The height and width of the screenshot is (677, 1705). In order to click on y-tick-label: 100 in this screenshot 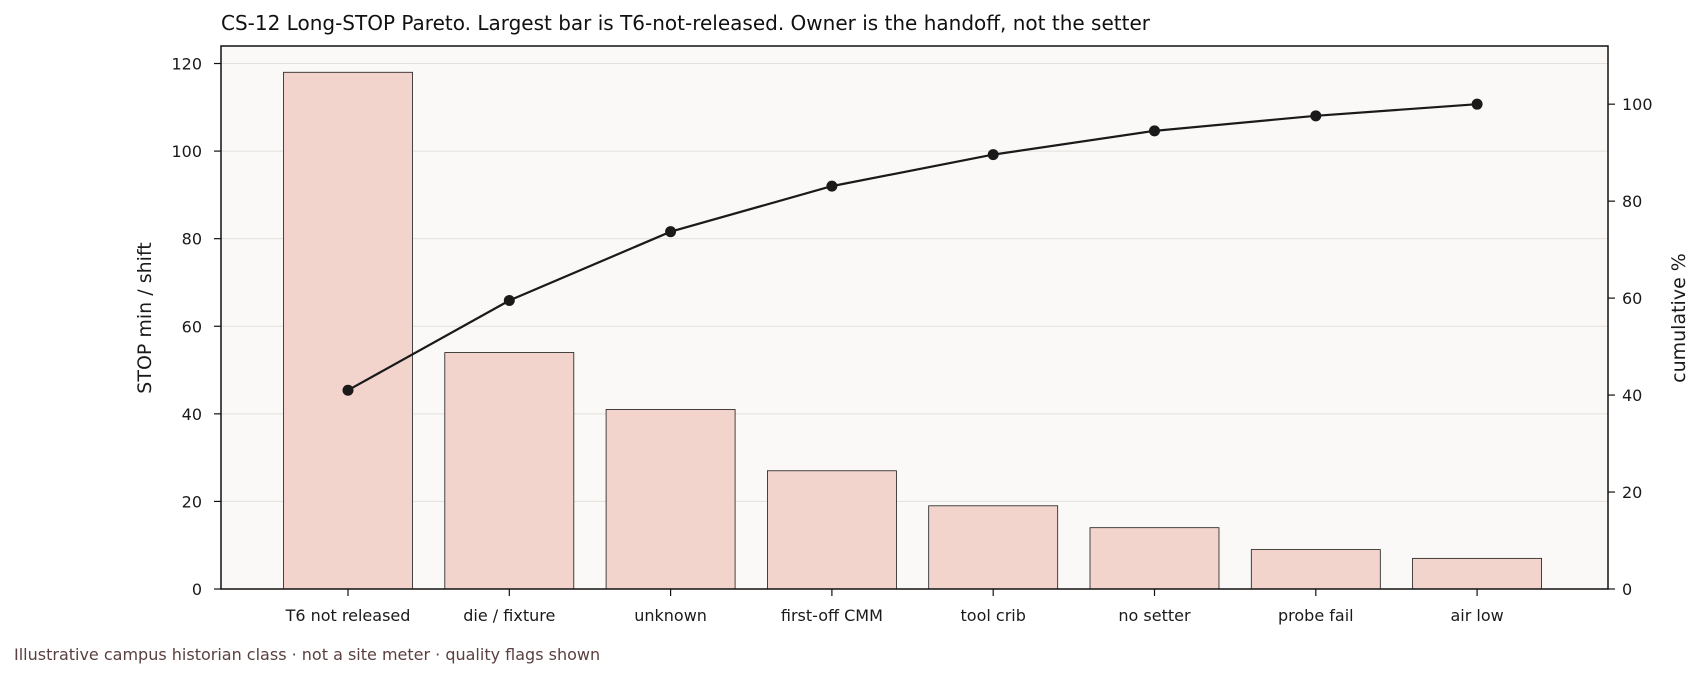, I will do `click(186, 151)`.